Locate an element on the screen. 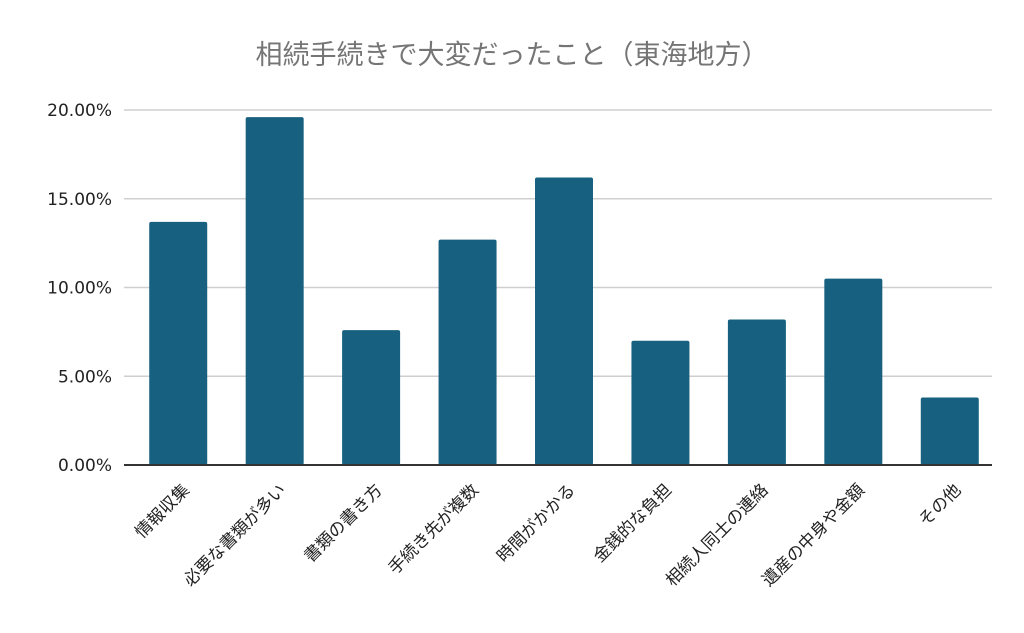 The height and width of the screenshot is (633, 1024). y-tick-label: 15.00% is located at coordinates (79, 200).